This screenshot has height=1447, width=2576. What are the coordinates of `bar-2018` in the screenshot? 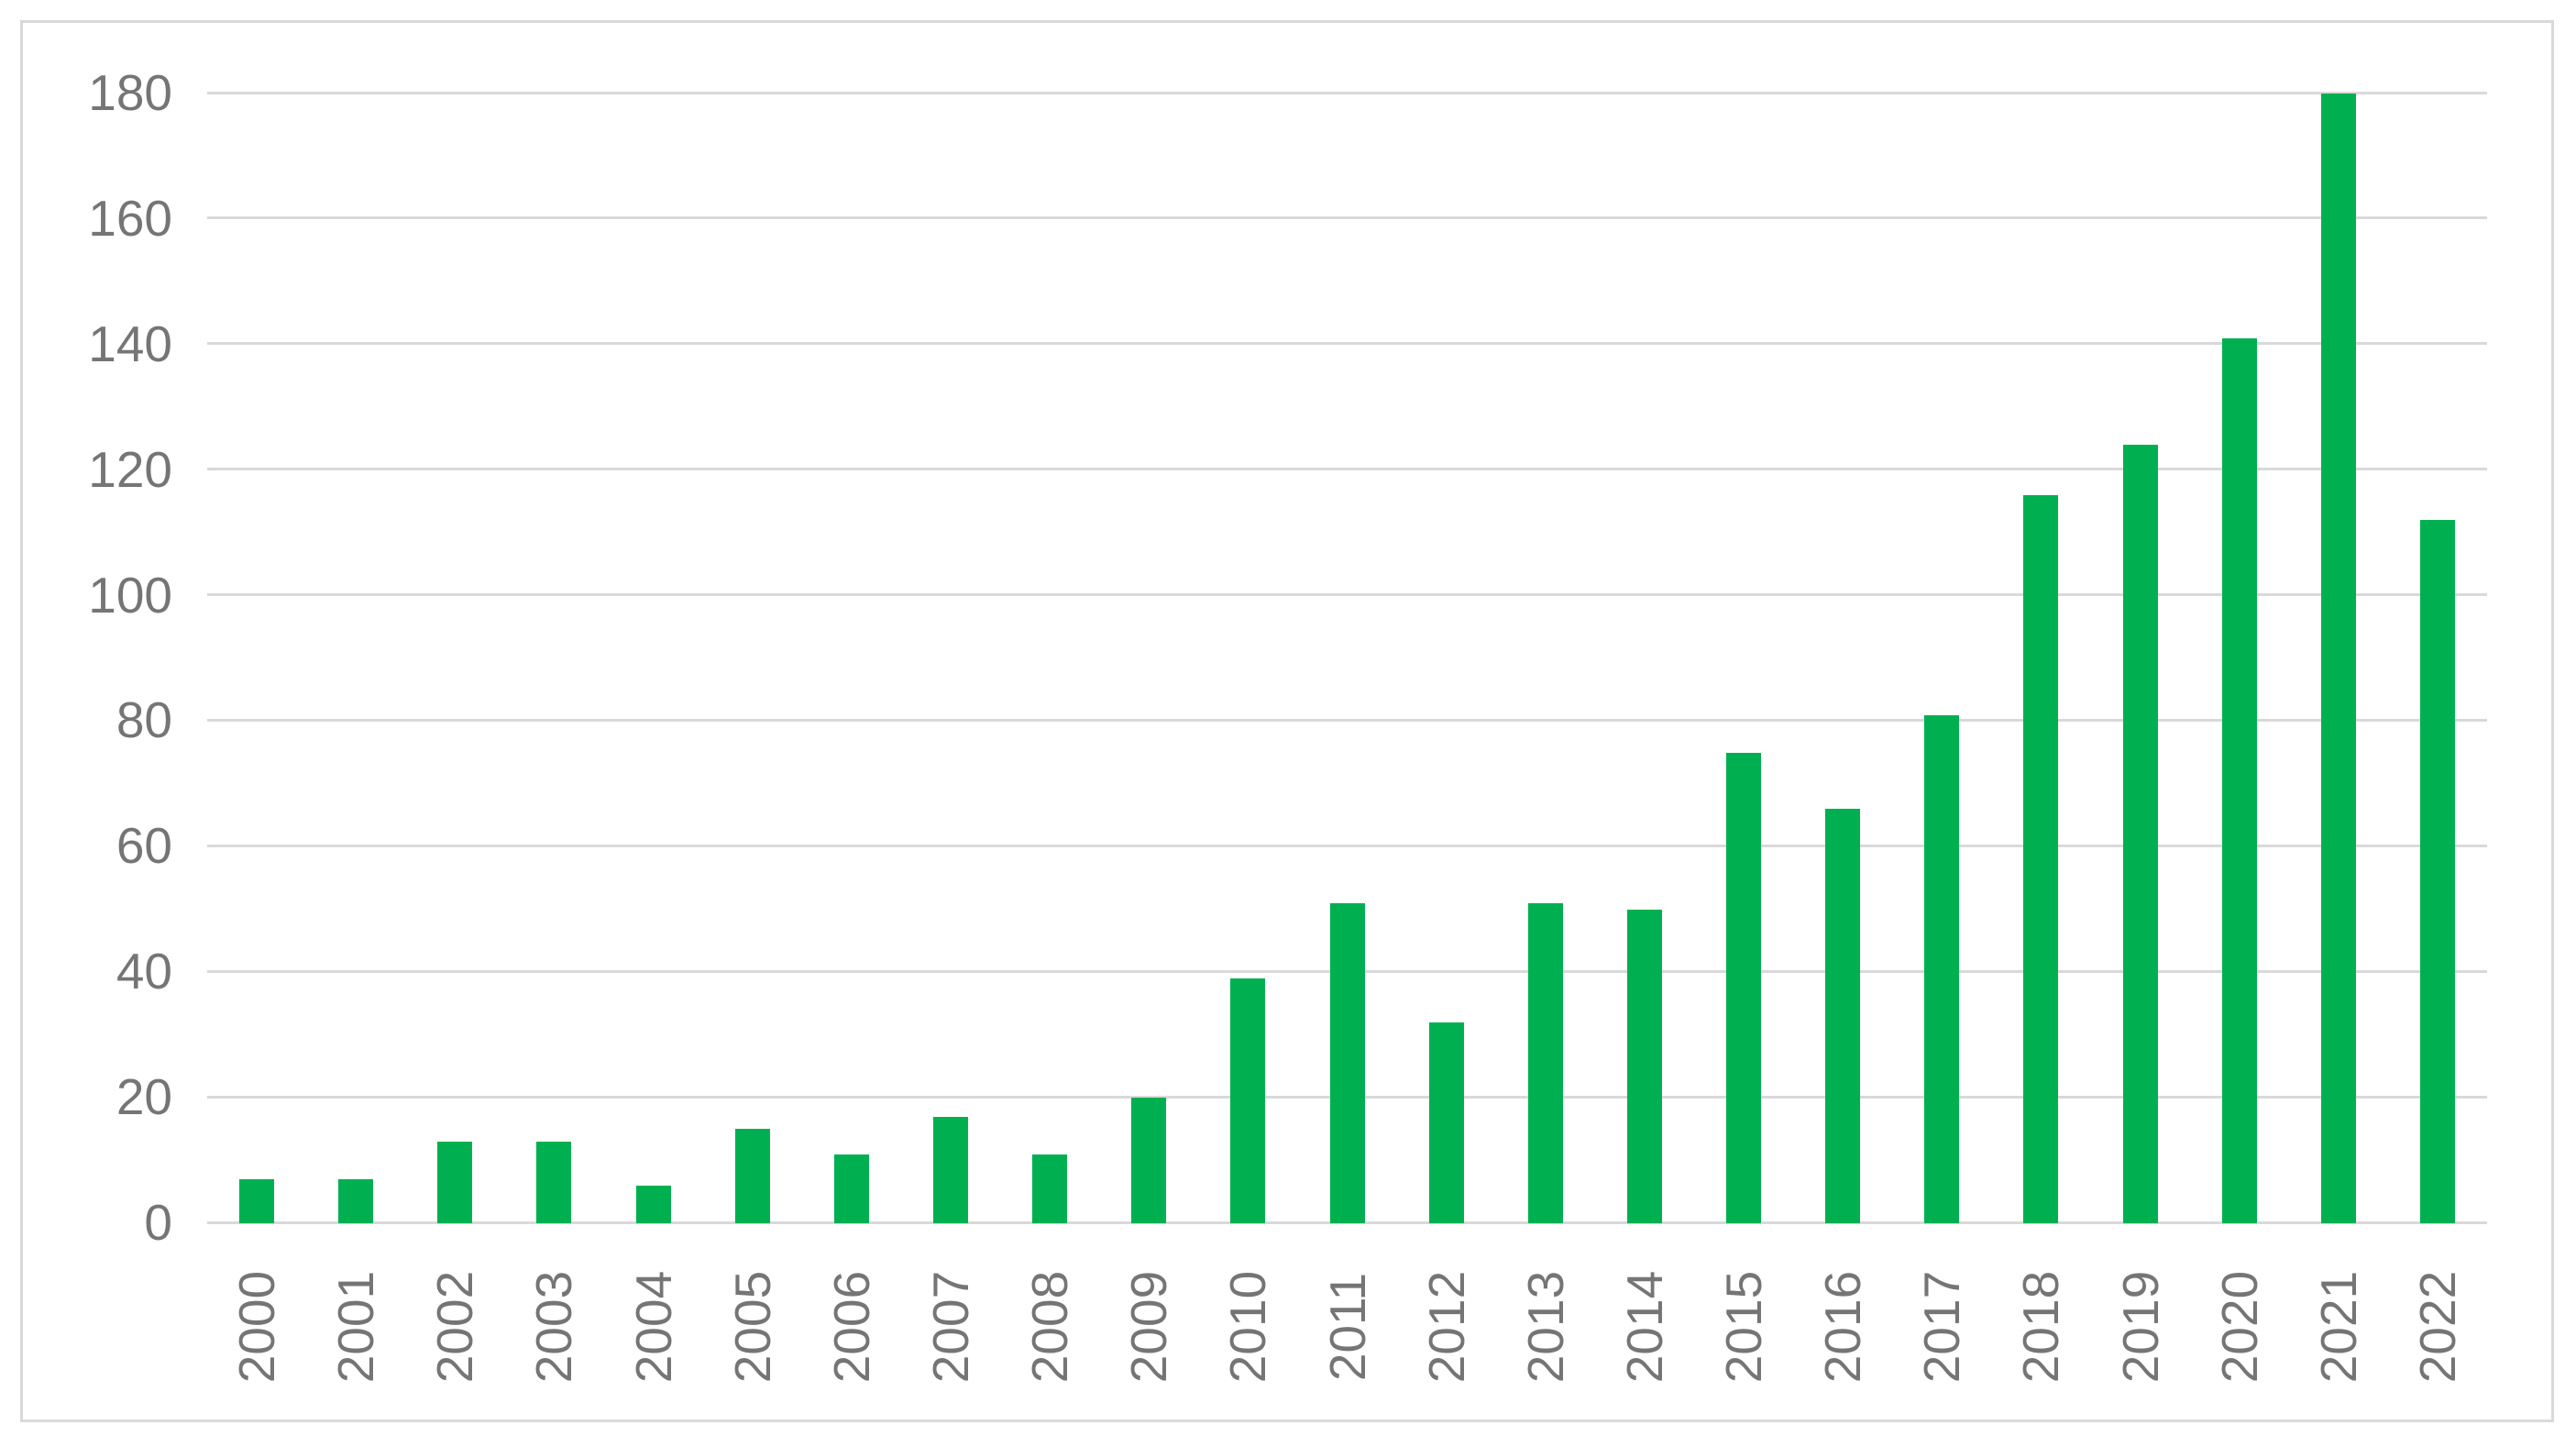 It's located at (2041, 859).